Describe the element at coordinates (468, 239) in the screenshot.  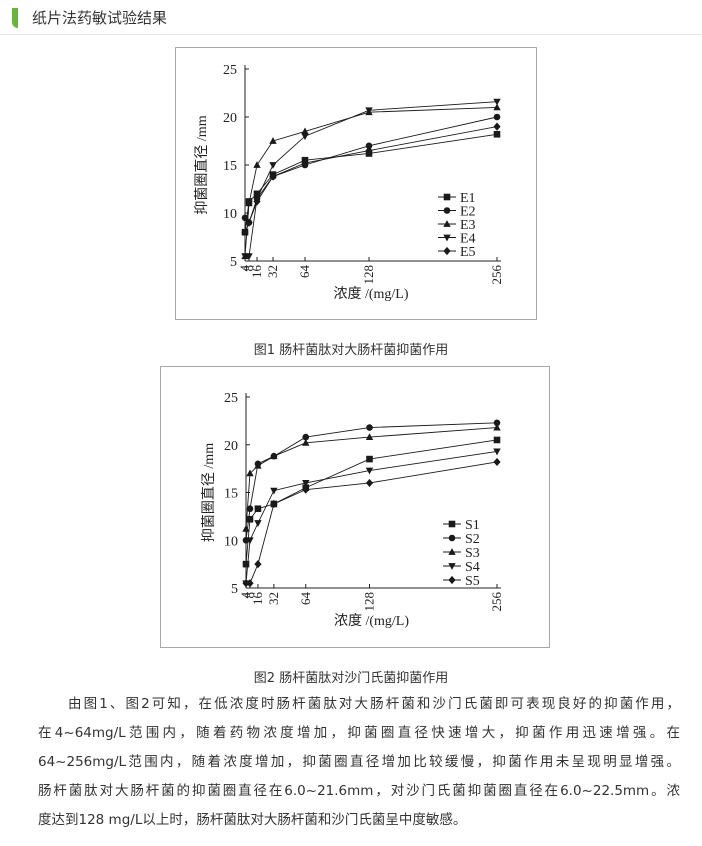
I see `legend-label: E4` at that location.